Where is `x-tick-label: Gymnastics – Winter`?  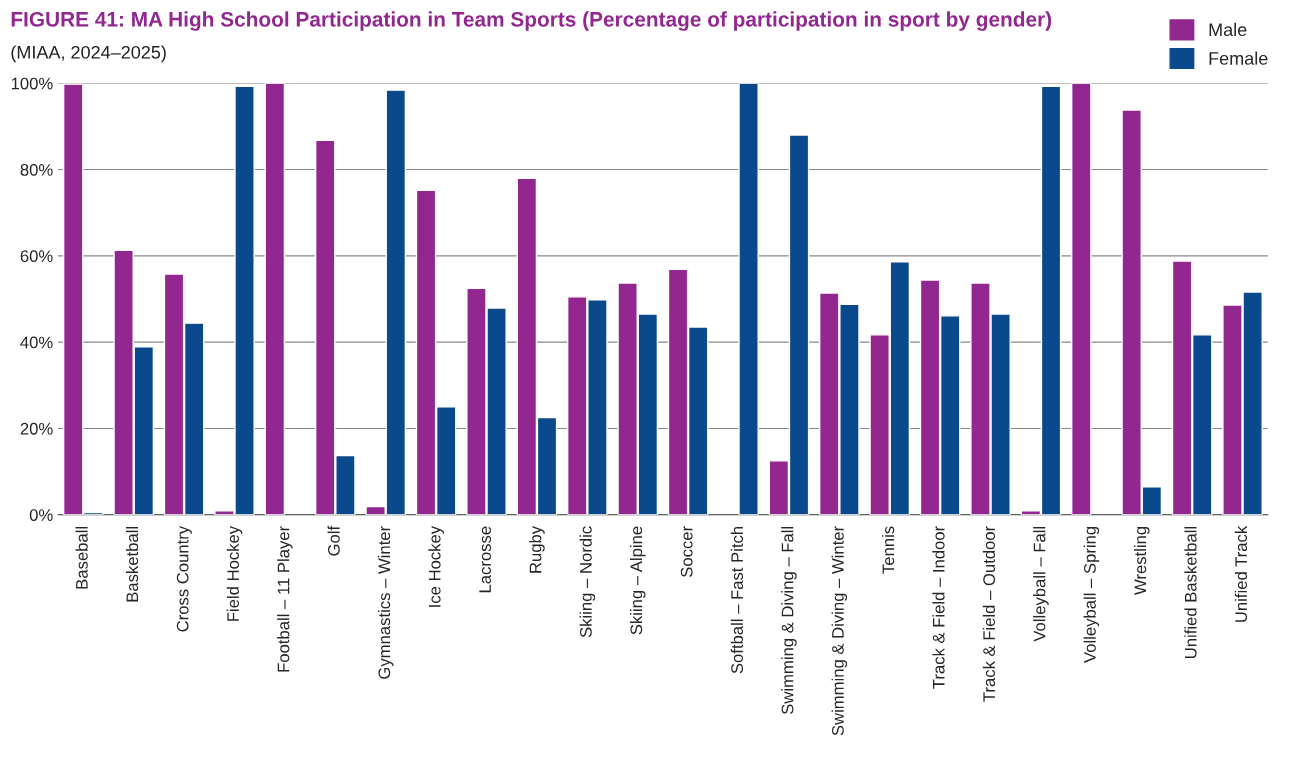 x-tick-label: Gymnastics – Winter is located at coordinates (385, 602).